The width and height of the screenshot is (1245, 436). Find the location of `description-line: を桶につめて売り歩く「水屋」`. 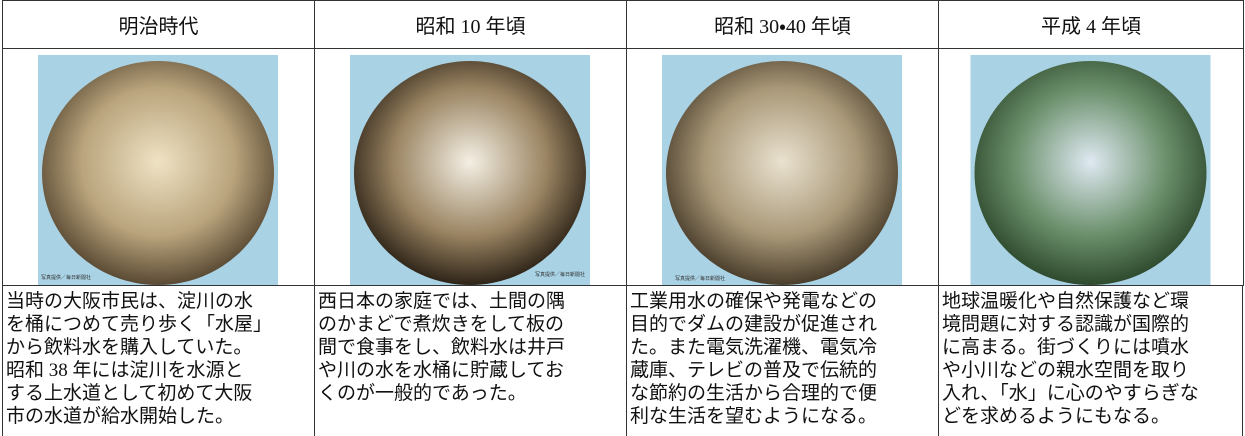

description-line: を桶につめて売り歩く「水屋」 is located at coordinates (139, 324).